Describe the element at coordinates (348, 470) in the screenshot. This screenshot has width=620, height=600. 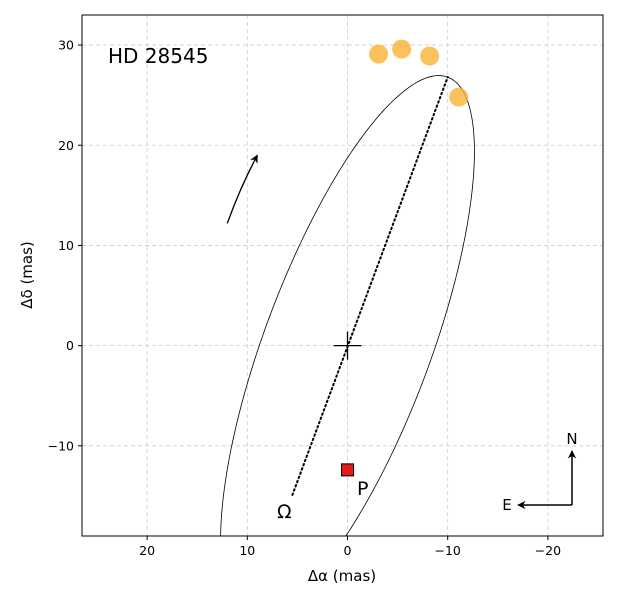
I see `periastron-marker` at that location.